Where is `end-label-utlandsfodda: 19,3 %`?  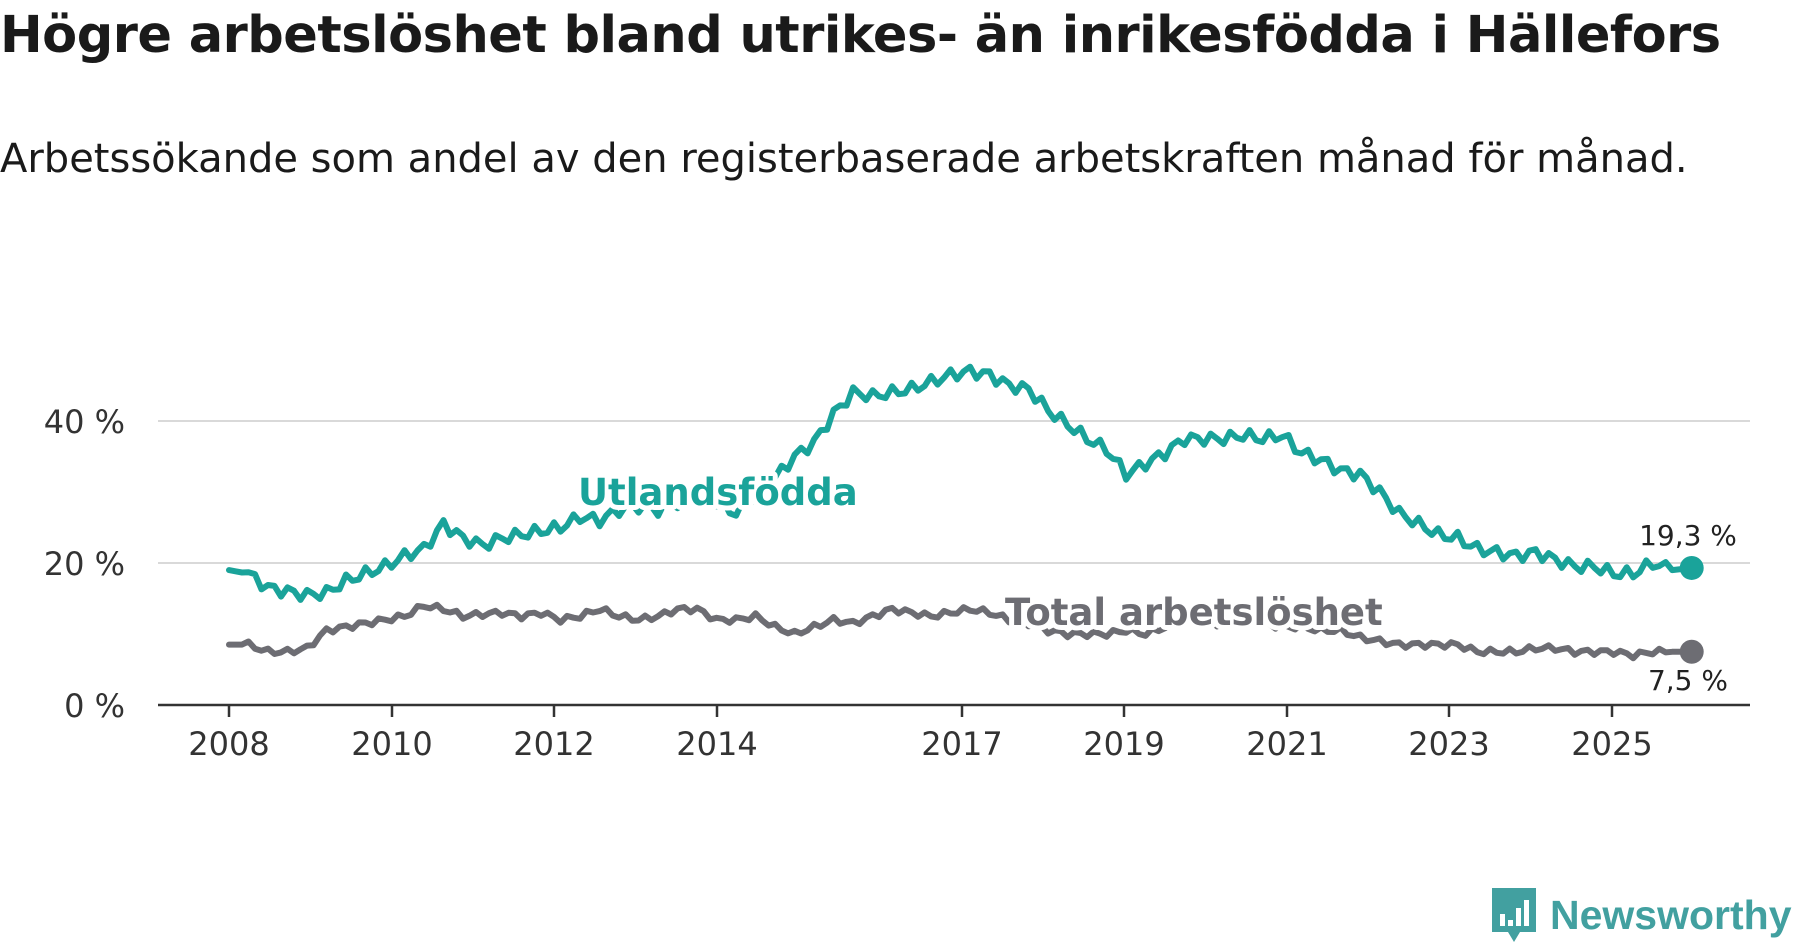
end-label-utlandsfodda: 19,3 % is located at coordinates (1688, 535).